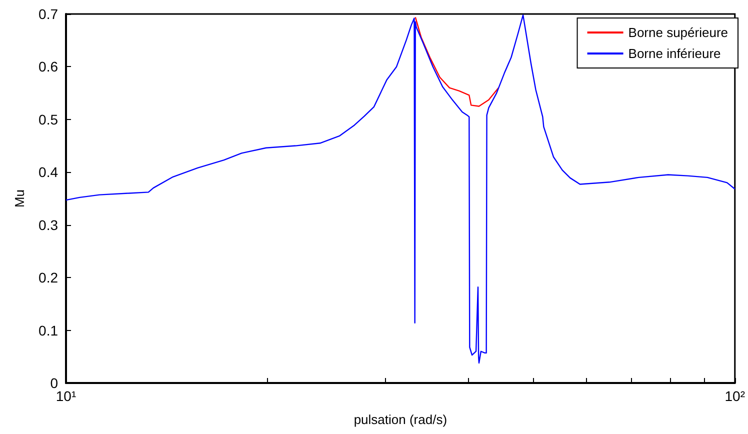  Describe the element at coordinates (48, 119) in the screenshot. I see `y-tick-label: 0.5` at that location.